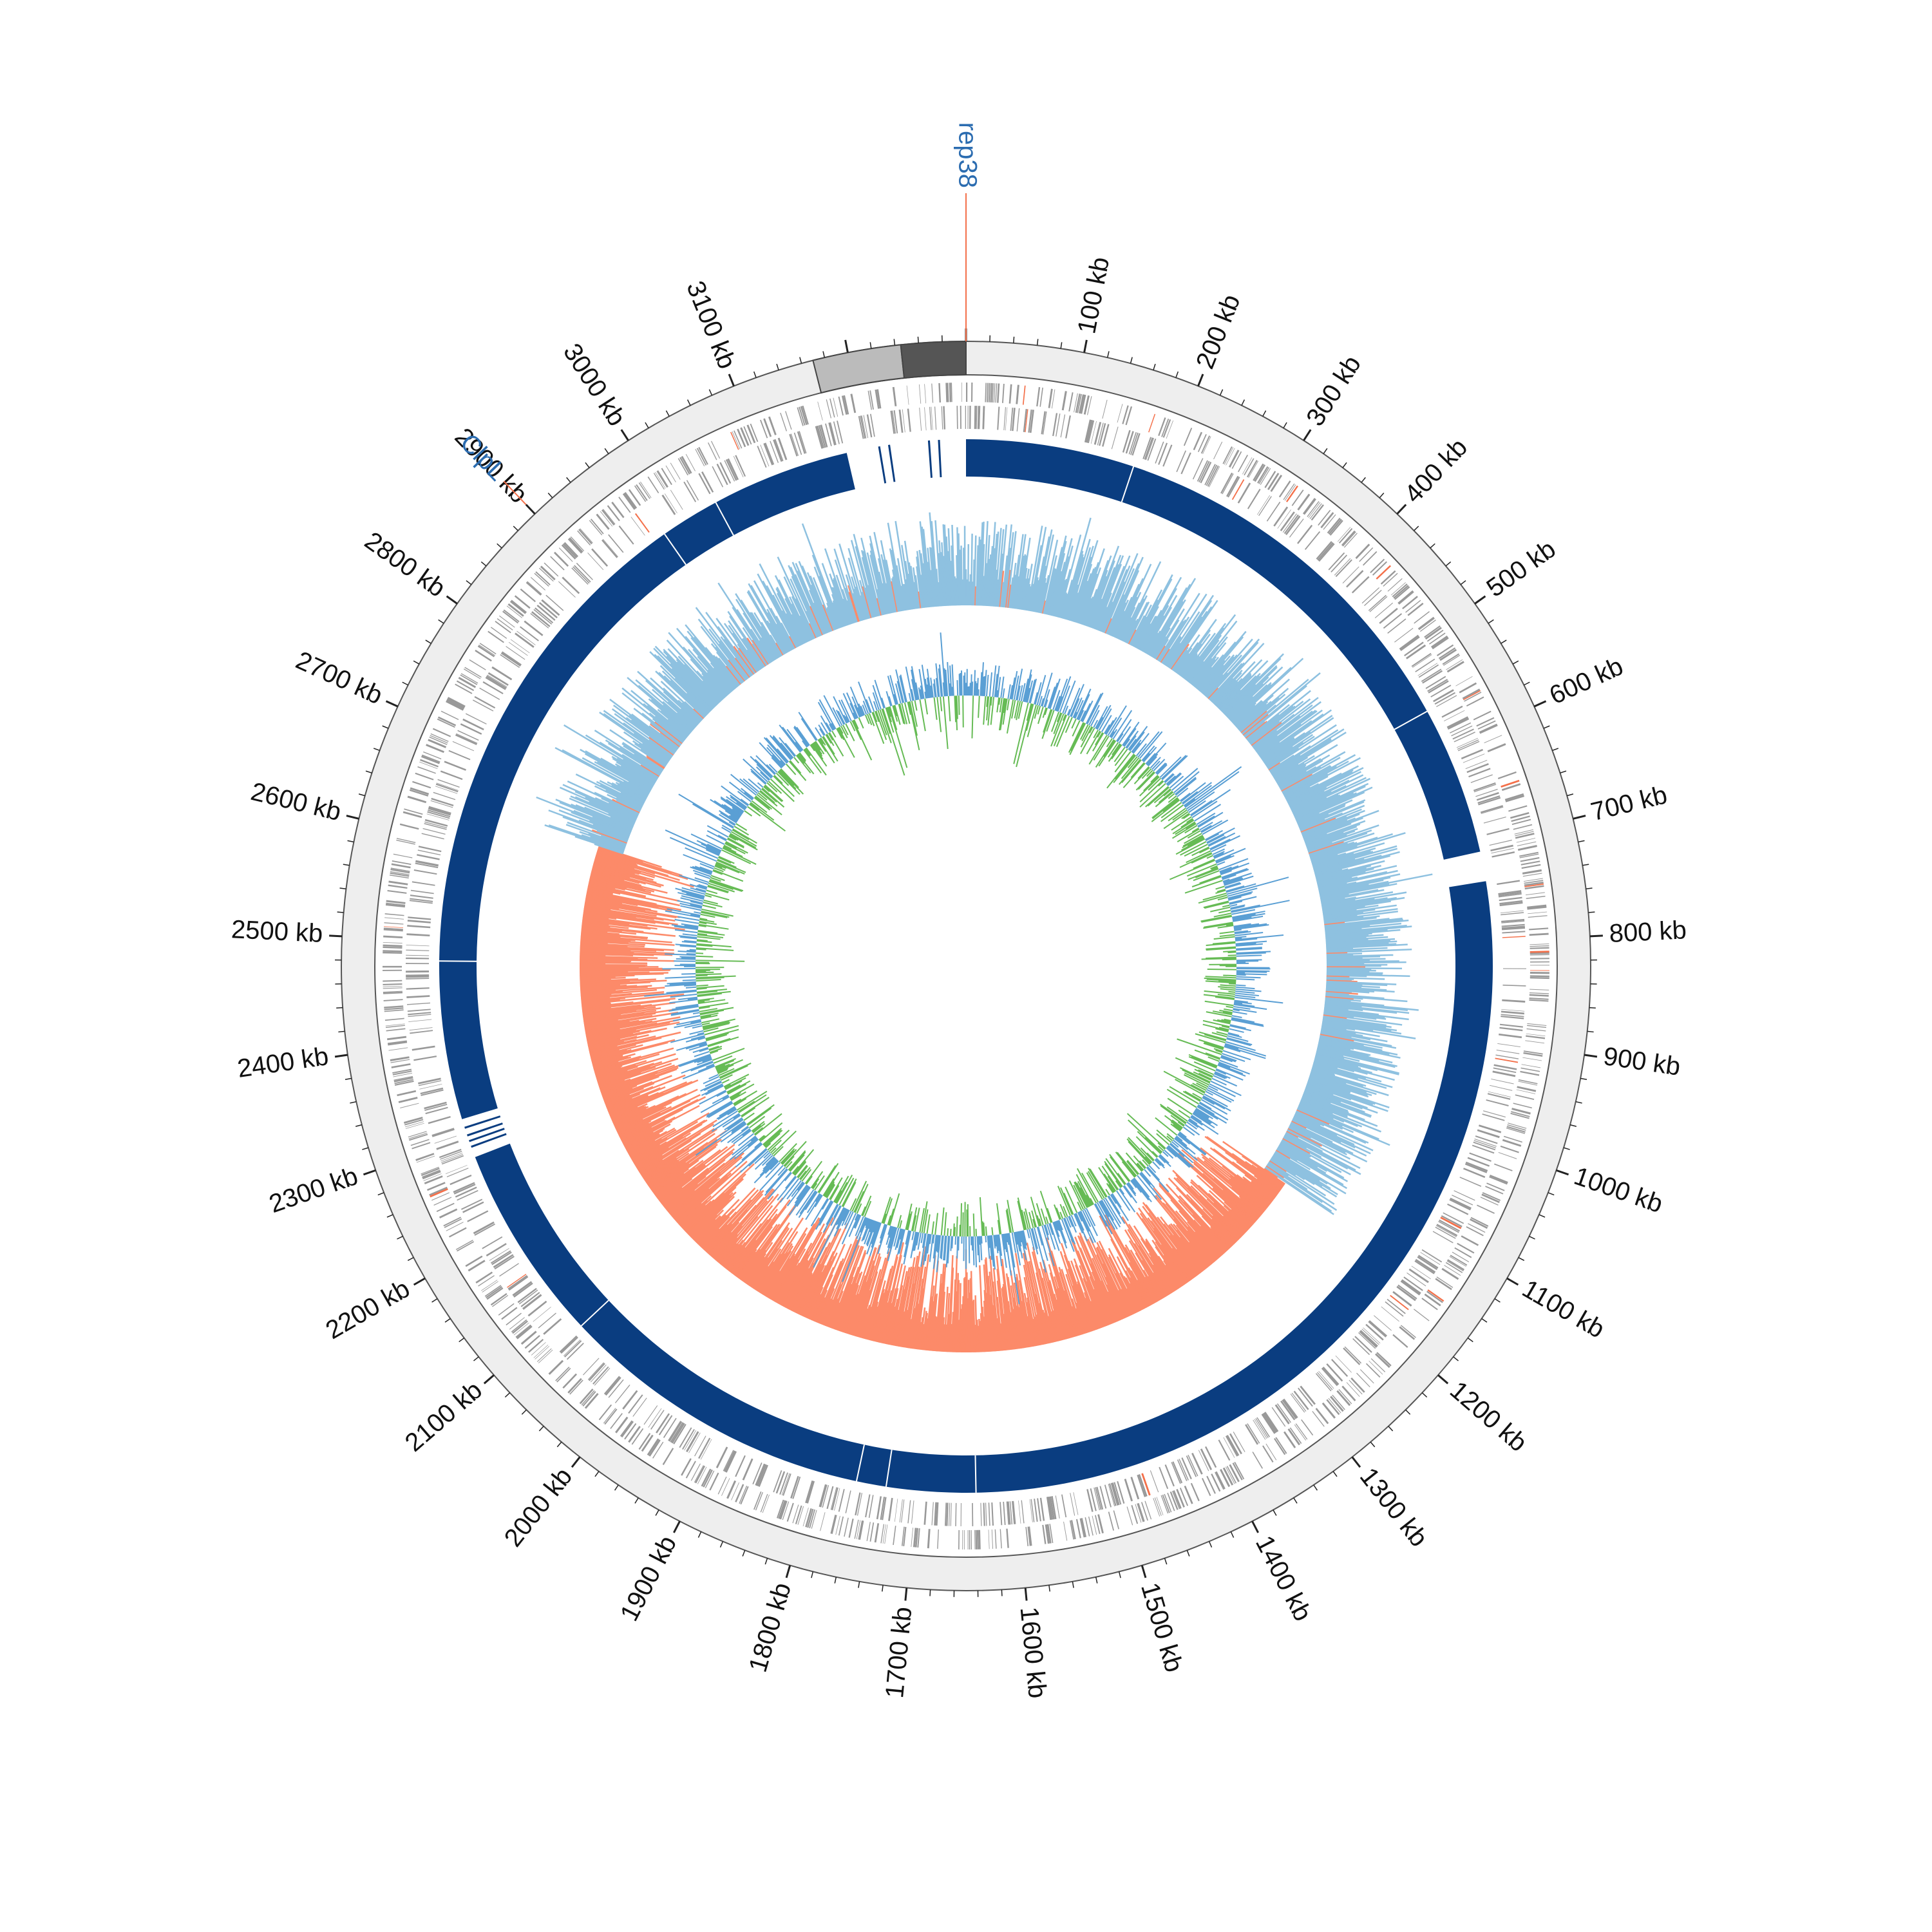 This screenshot has width=1932, height=1932. What do you see at coordinates (709, 970) in the screenshot?
I see `gc-content-below` at bounding box center [709, 970].